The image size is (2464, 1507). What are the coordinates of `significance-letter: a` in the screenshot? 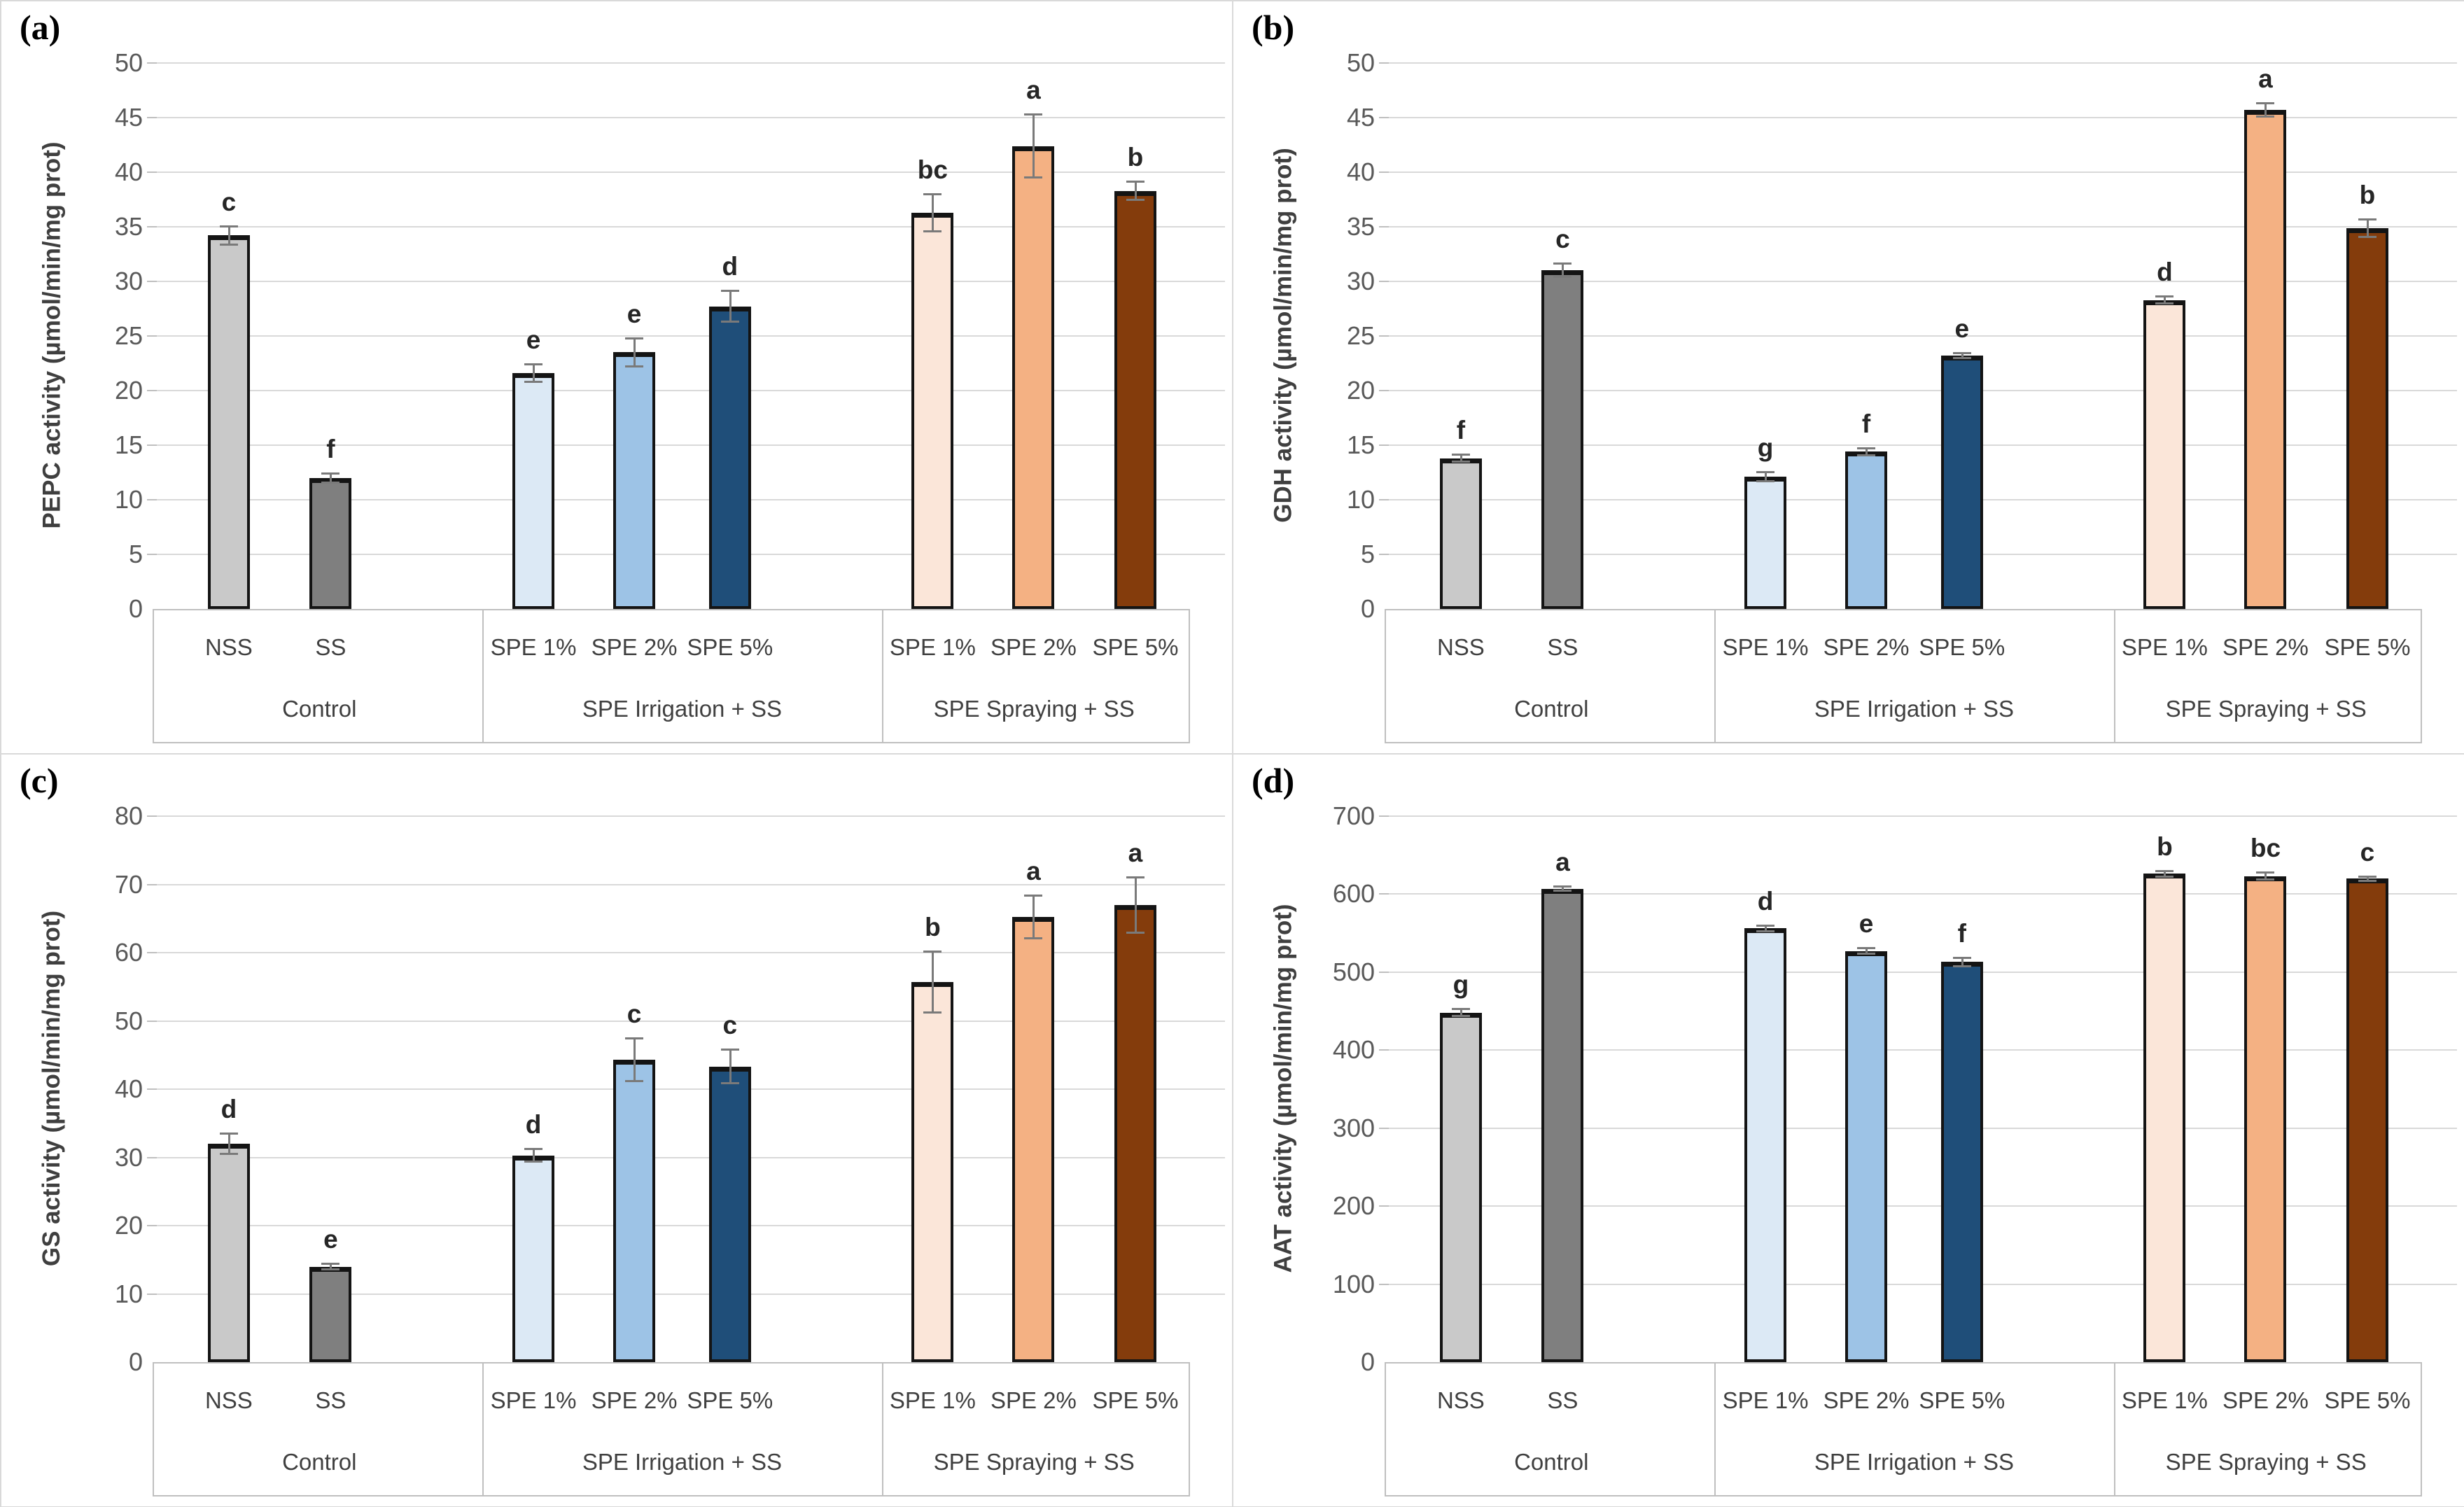 It's located at (1135, 852).